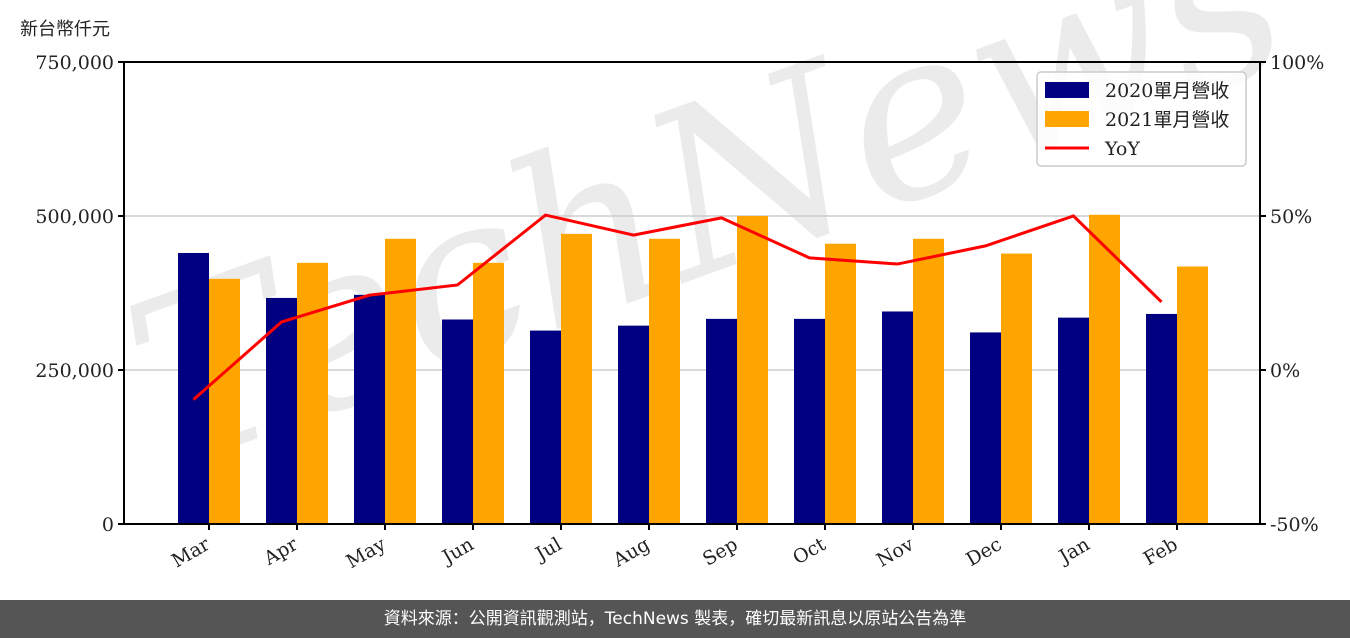 The height and width of the screenshot is (638, 1350). Describe the element at coordinates (631, 552) in the screenshot. I see `x-tick-label: Aug` at that location.